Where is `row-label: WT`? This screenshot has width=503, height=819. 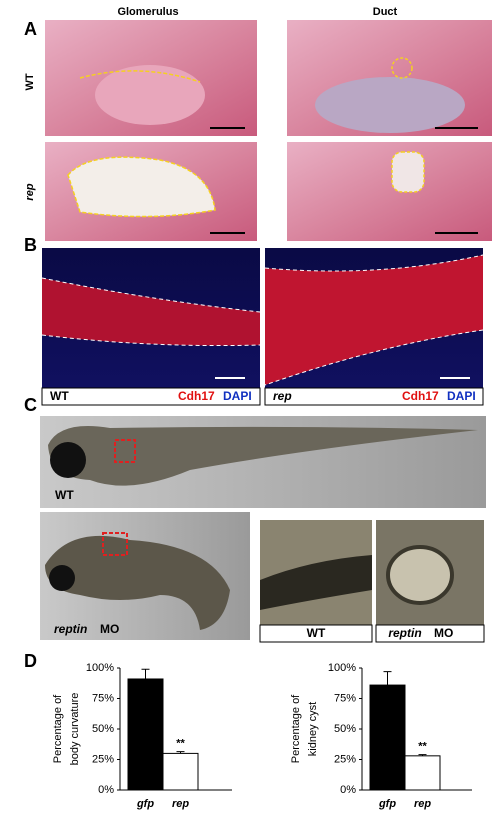 row-label: WT is located at coordinates (30, 81).